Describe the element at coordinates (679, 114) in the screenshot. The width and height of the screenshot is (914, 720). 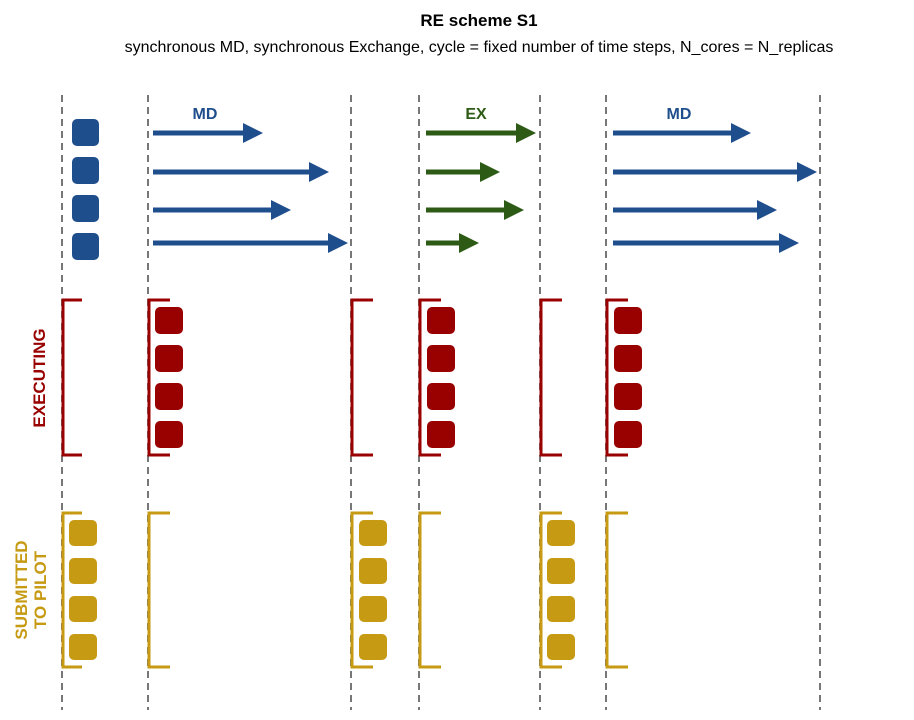
I see `phase-label-md-2: MD` at that location.